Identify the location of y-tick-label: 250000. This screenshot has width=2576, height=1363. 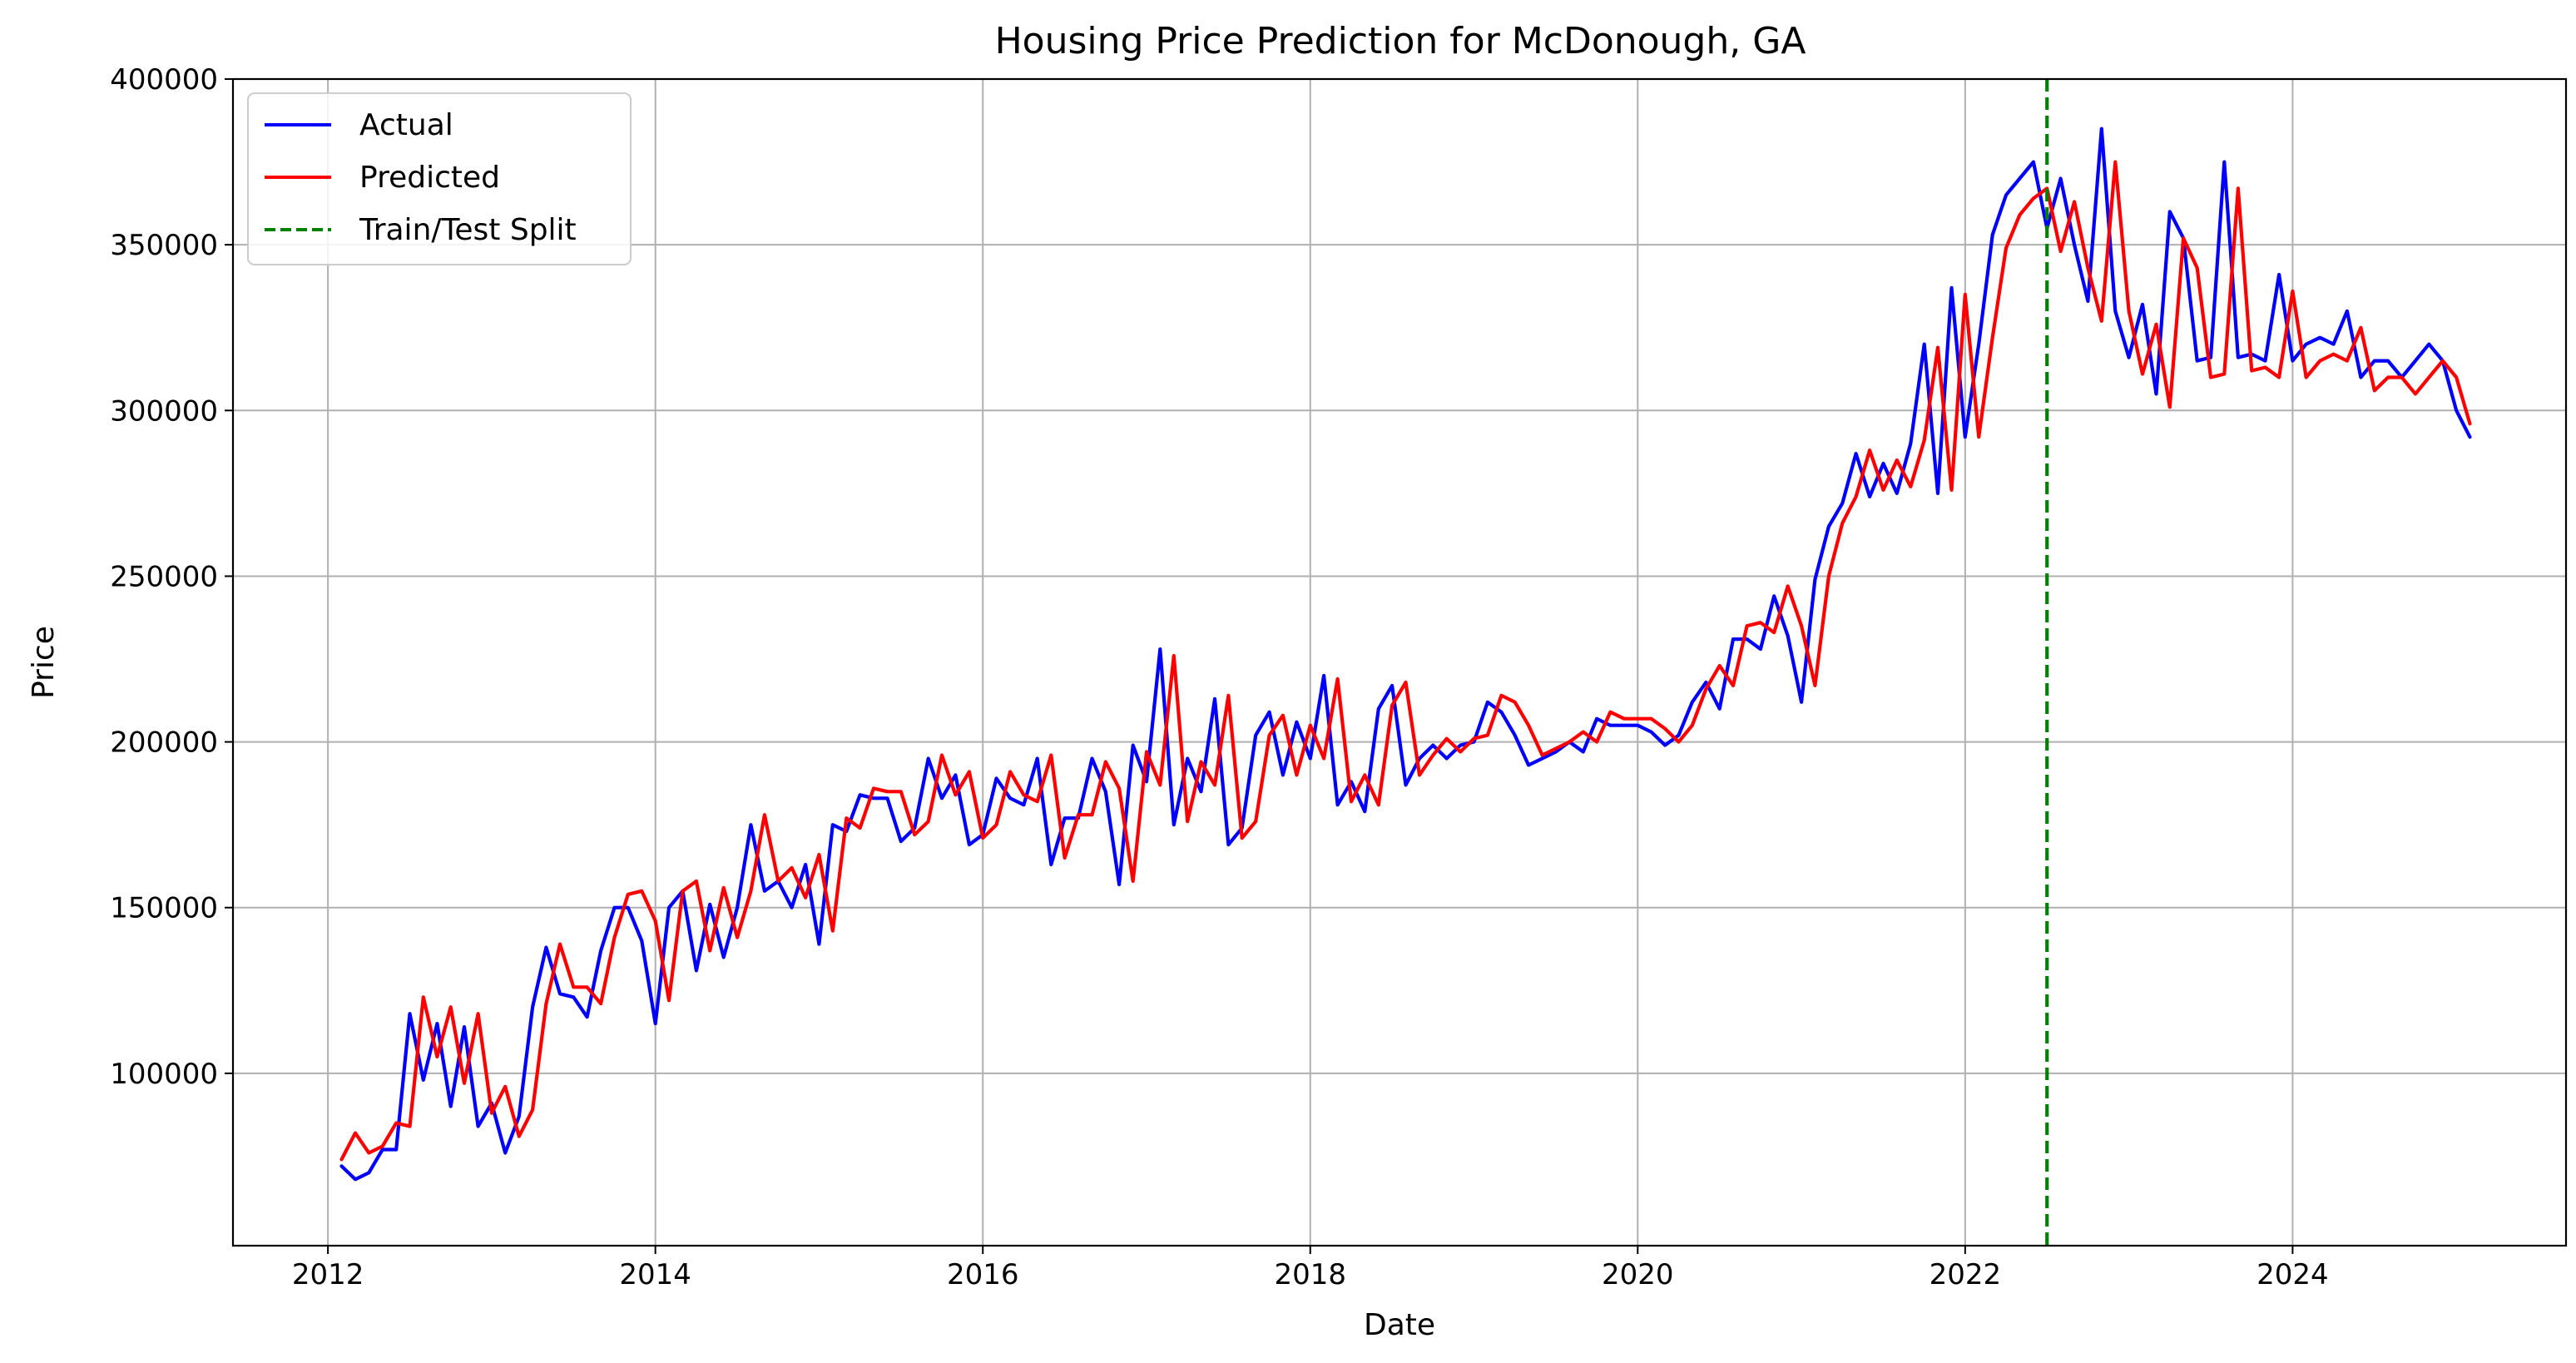
(164, 576).